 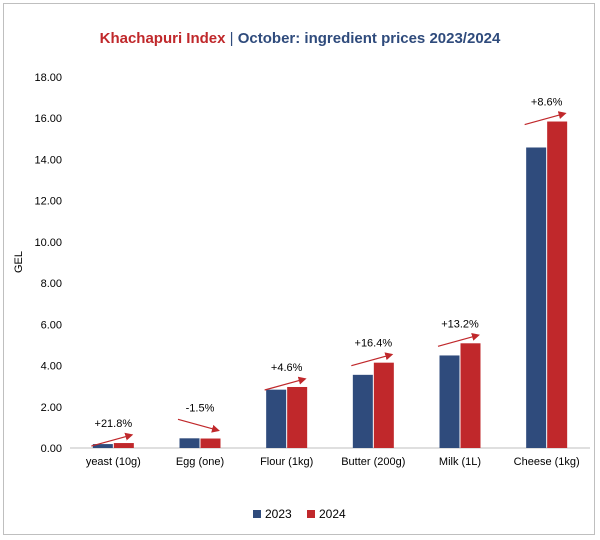 I want to click on legend-label-2023: 2023, so click(x=278, y=514).